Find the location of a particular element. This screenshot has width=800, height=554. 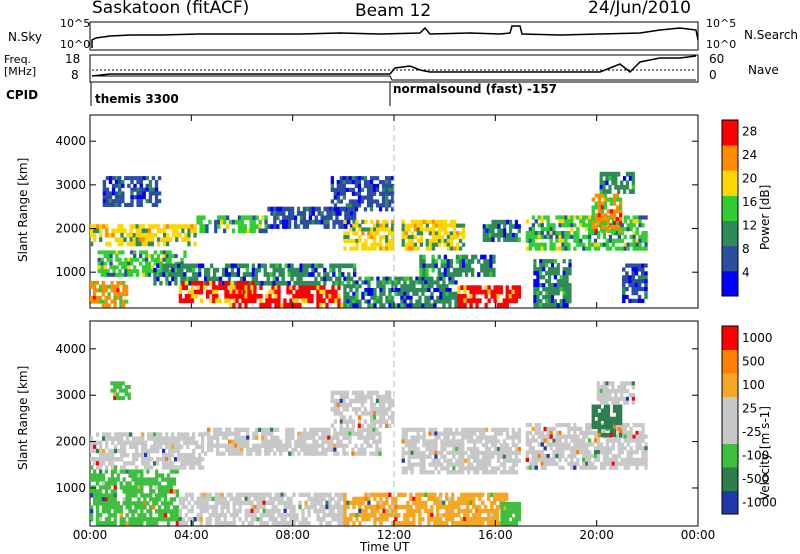

colorbar-frame is located at coordinates (730, 208).